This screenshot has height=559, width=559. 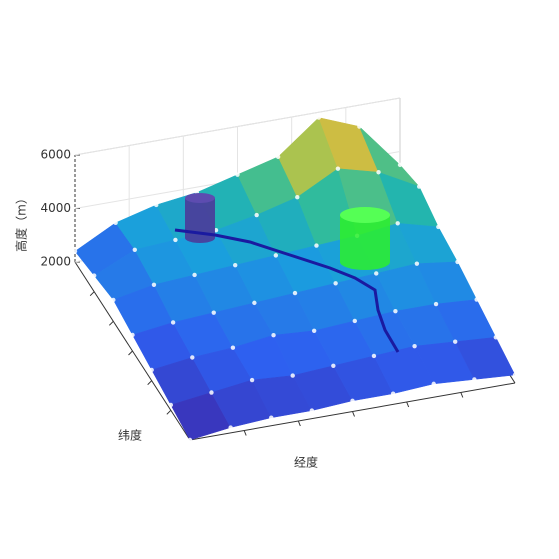 What do you see at coordinates (306, 462) in the screenshot?
I see `x-axis-label: 经度` at bounding box center [306, 462].